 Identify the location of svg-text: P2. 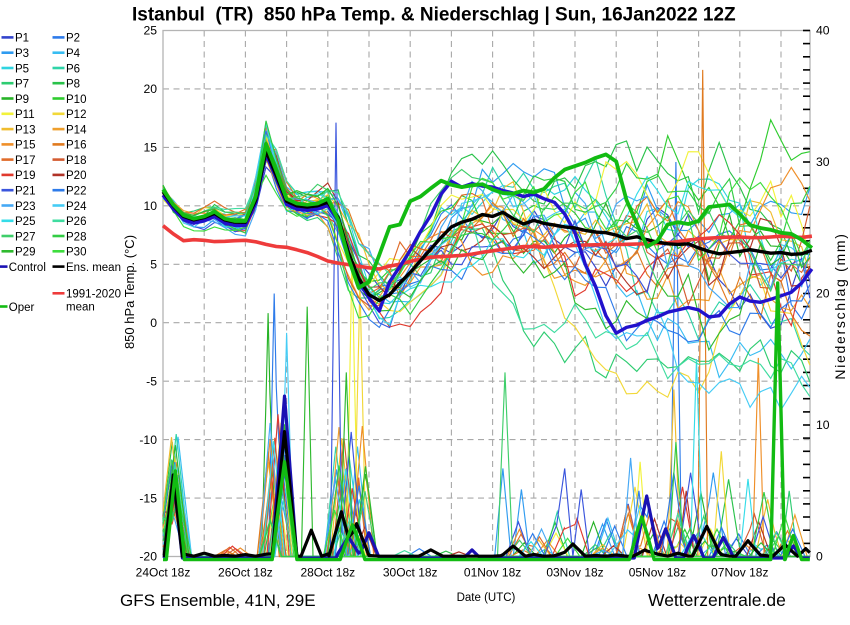
(73, 39).